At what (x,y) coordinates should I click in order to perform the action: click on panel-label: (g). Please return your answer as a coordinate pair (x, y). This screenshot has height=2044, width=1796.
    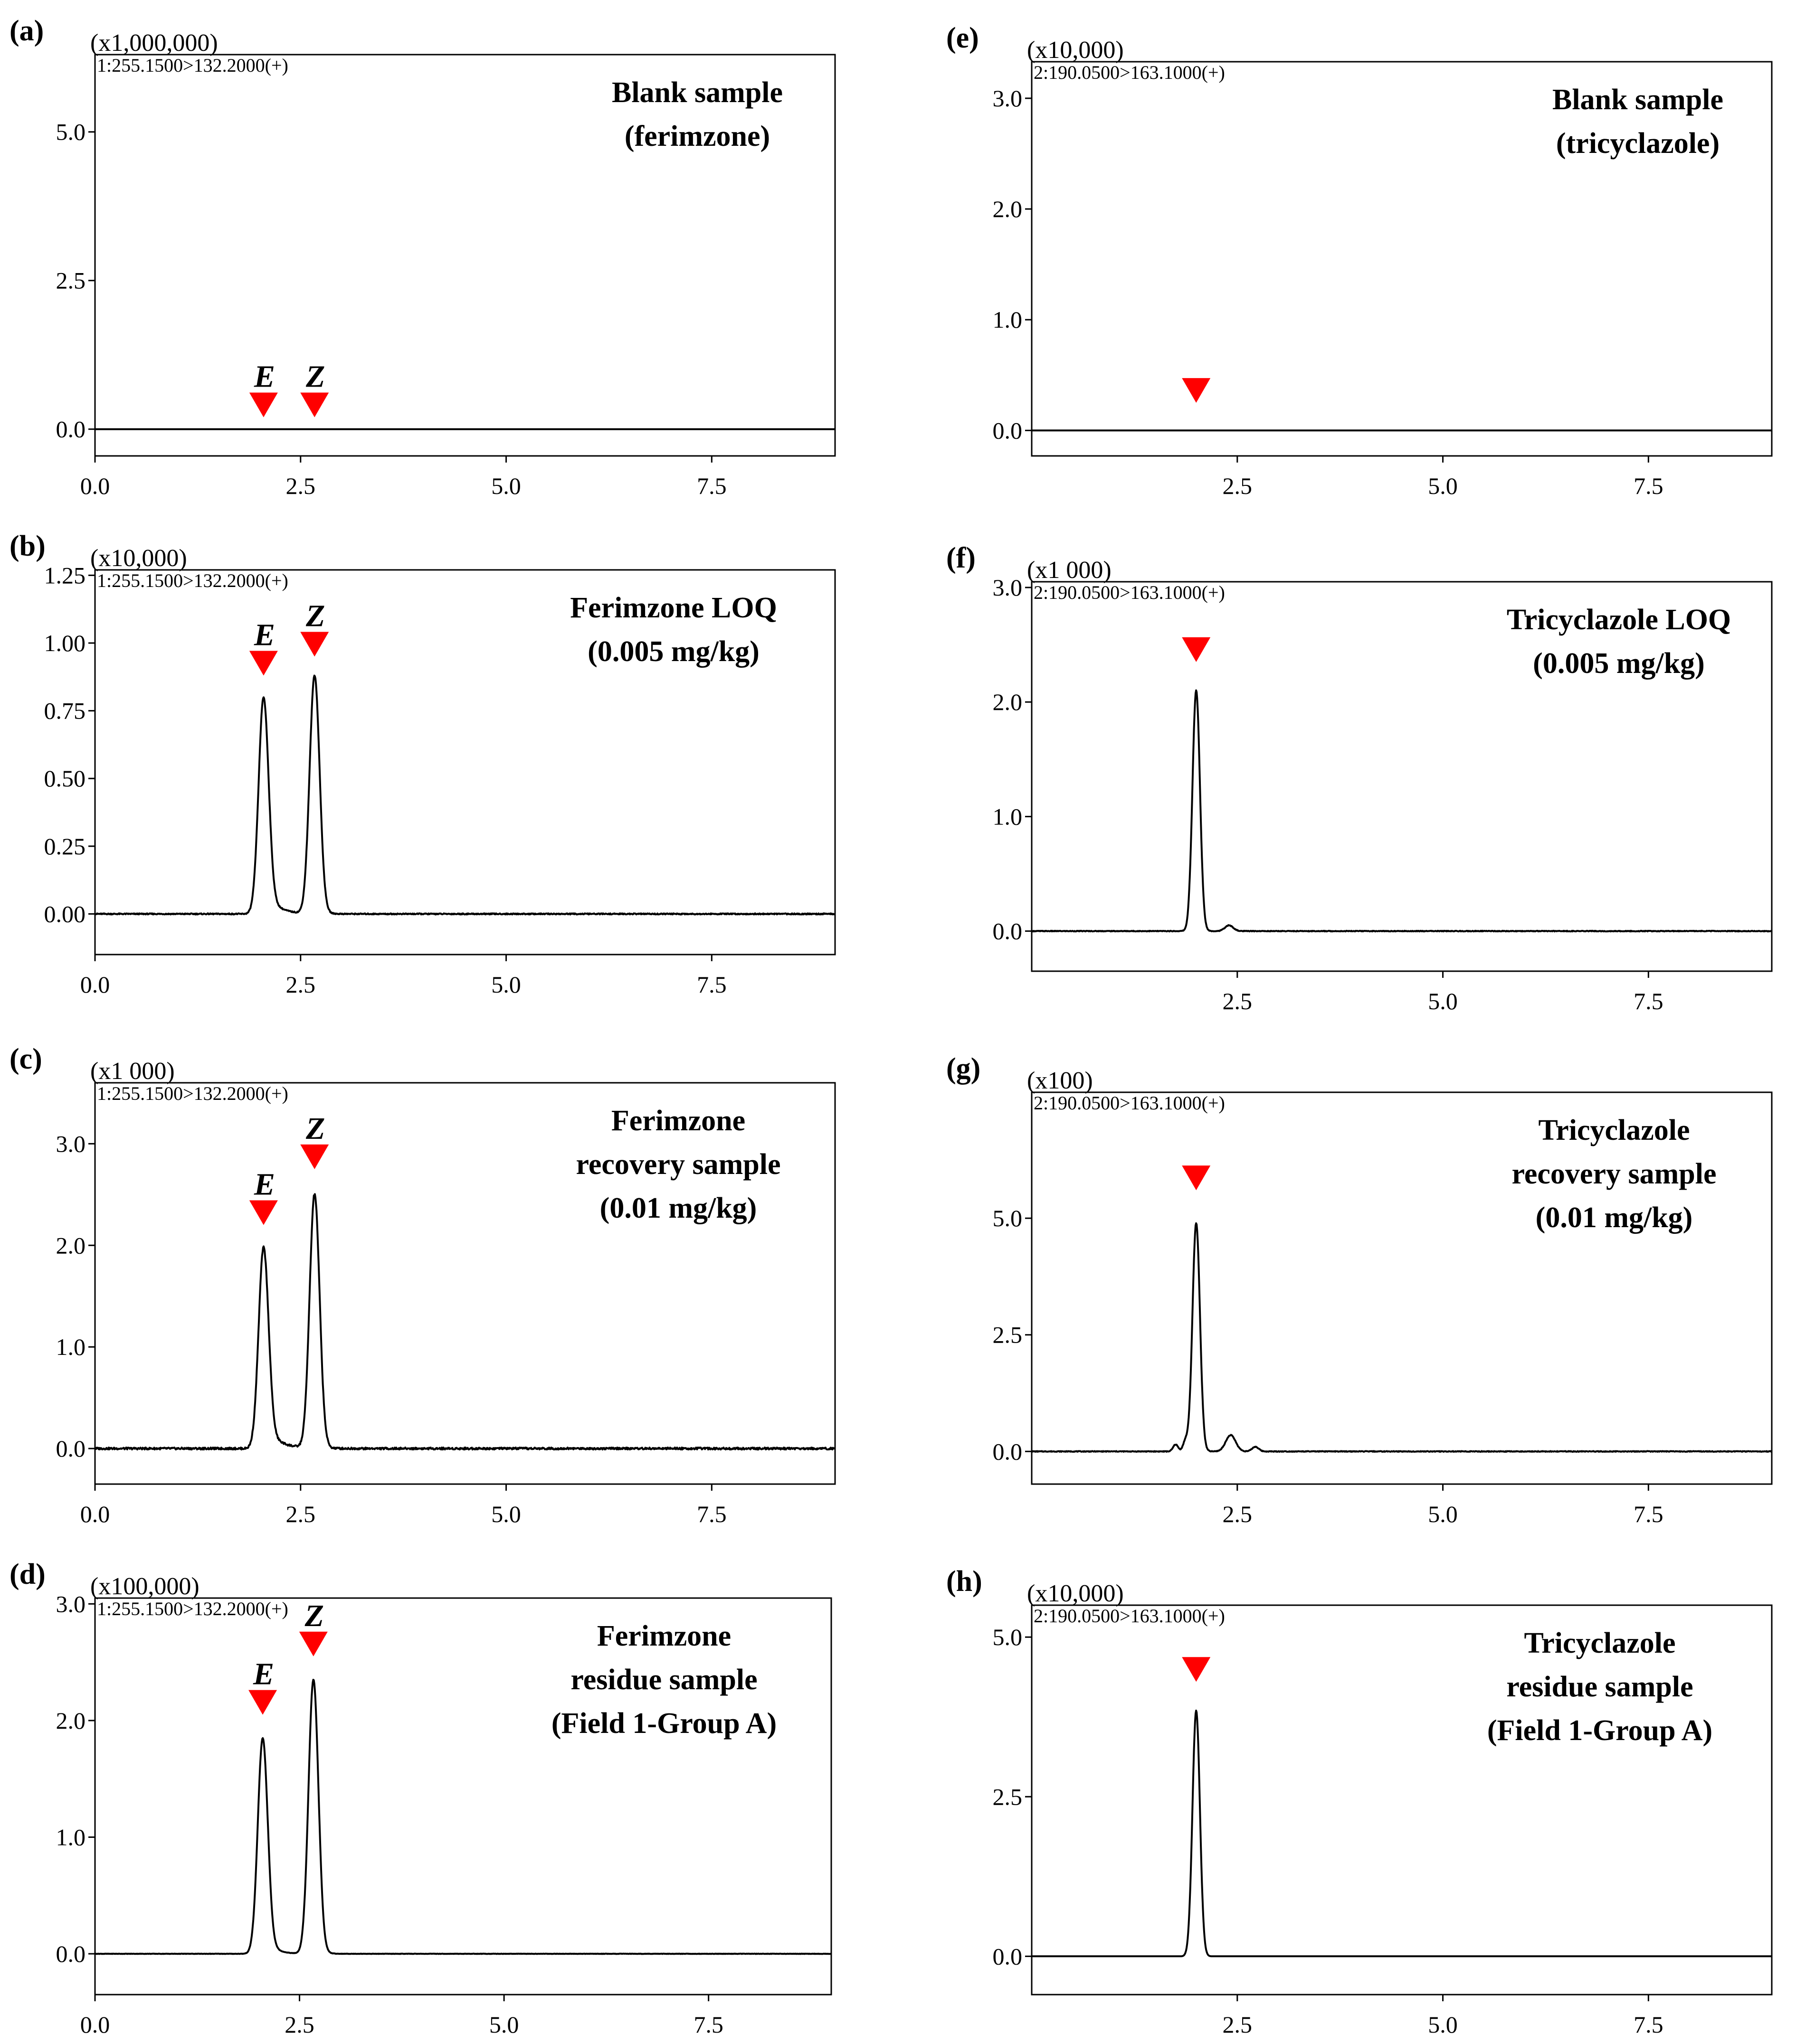
    Looking at the image, I should click on (963, 1068).